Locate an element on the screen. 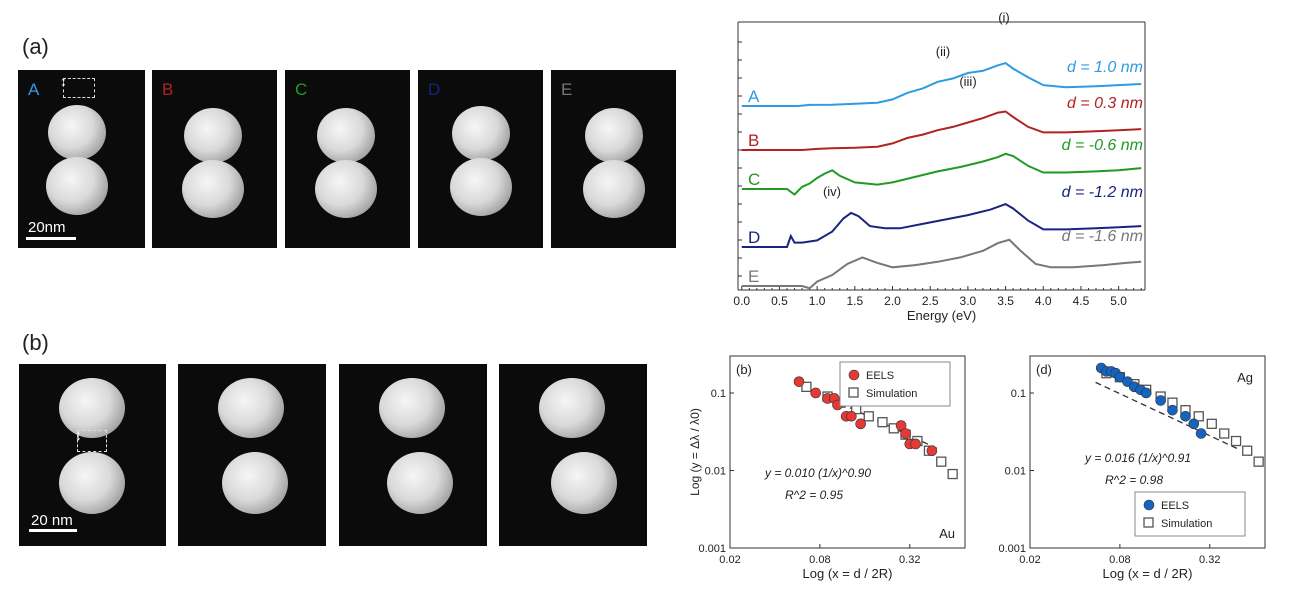 This screenshot has height=609, width=1299. y-tick-label: 0.001 is located at coordinates (712, 549).